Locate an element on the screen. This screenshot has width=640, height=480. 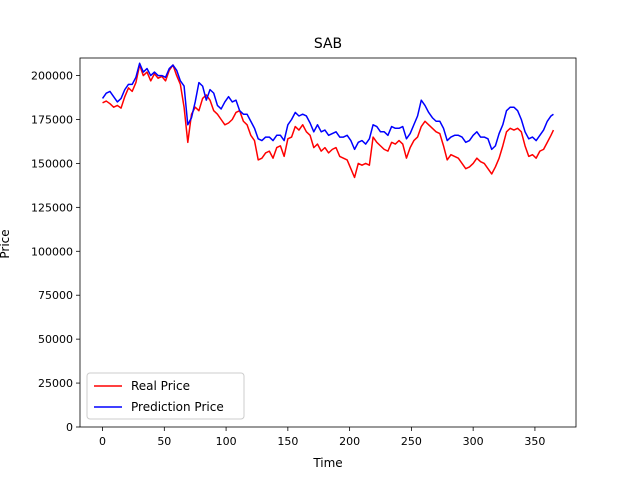
x-tick-label: 100 is located at coordinates (226, 441).